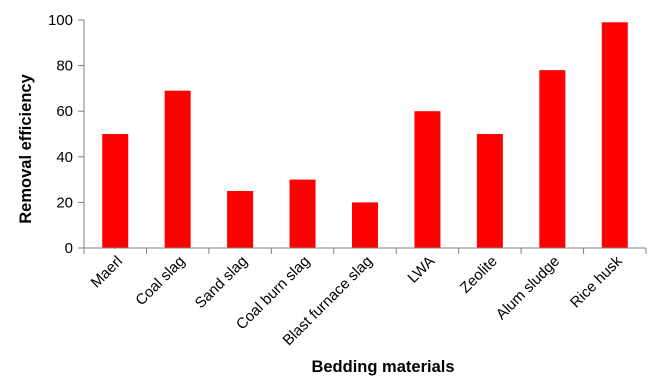 Image resolution: width=651 pixels, height=379 pixels. Describe the element at coordinates (382, 367) in the screenshot. I see `x-axis-title: Bedding materials` at that location.